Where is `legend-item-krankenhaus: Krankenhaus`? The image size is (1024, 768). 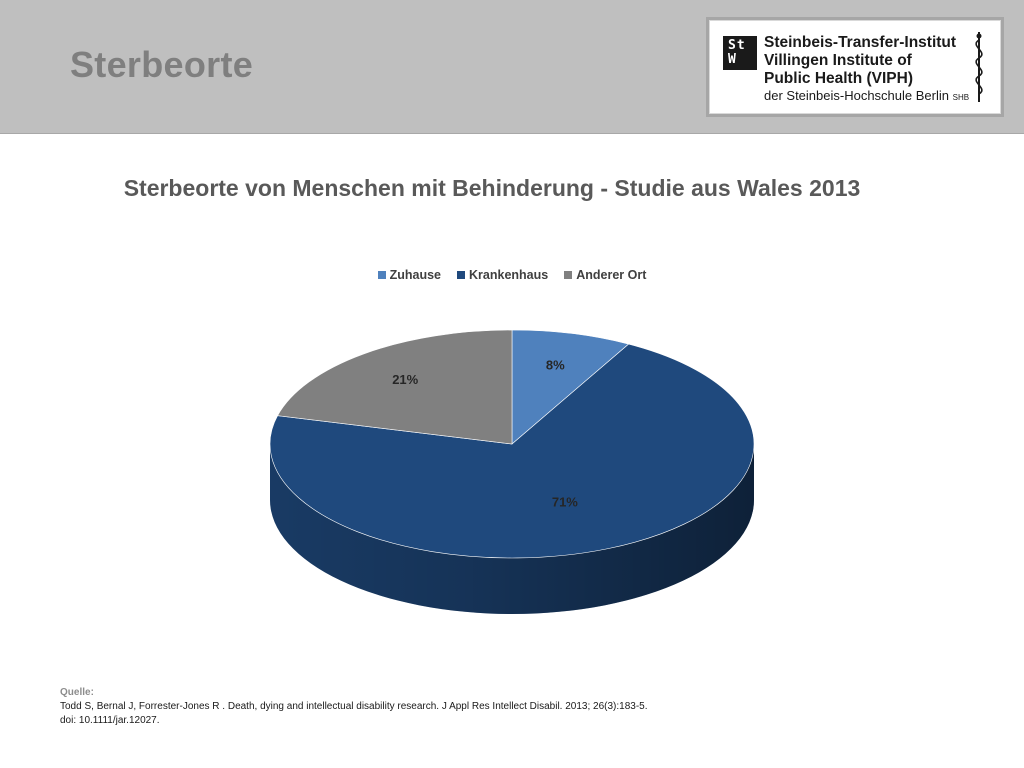
legend-item-krankenhaus: Krankenhaus is located at coordinates (502, 275).